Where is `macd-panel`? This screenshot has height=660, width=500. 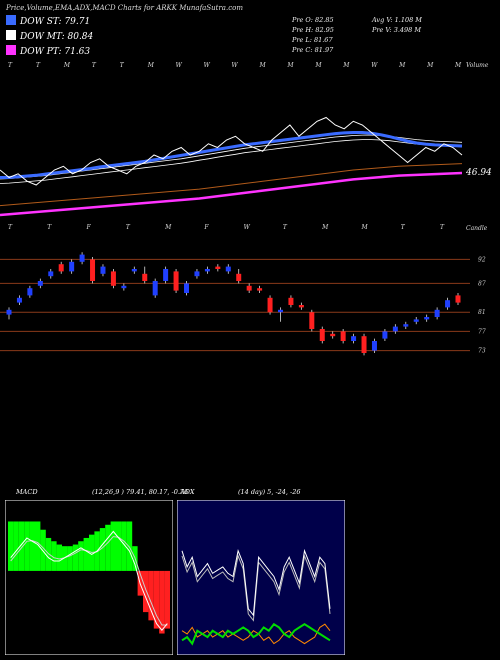 macd-panel is located at coordinates (89, 577).